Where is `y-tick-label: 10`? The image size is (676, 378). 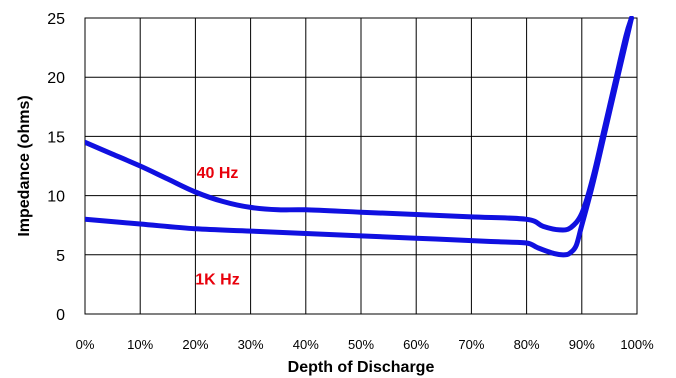 y-tick-label: 10 is located at coordinates (56, 197).